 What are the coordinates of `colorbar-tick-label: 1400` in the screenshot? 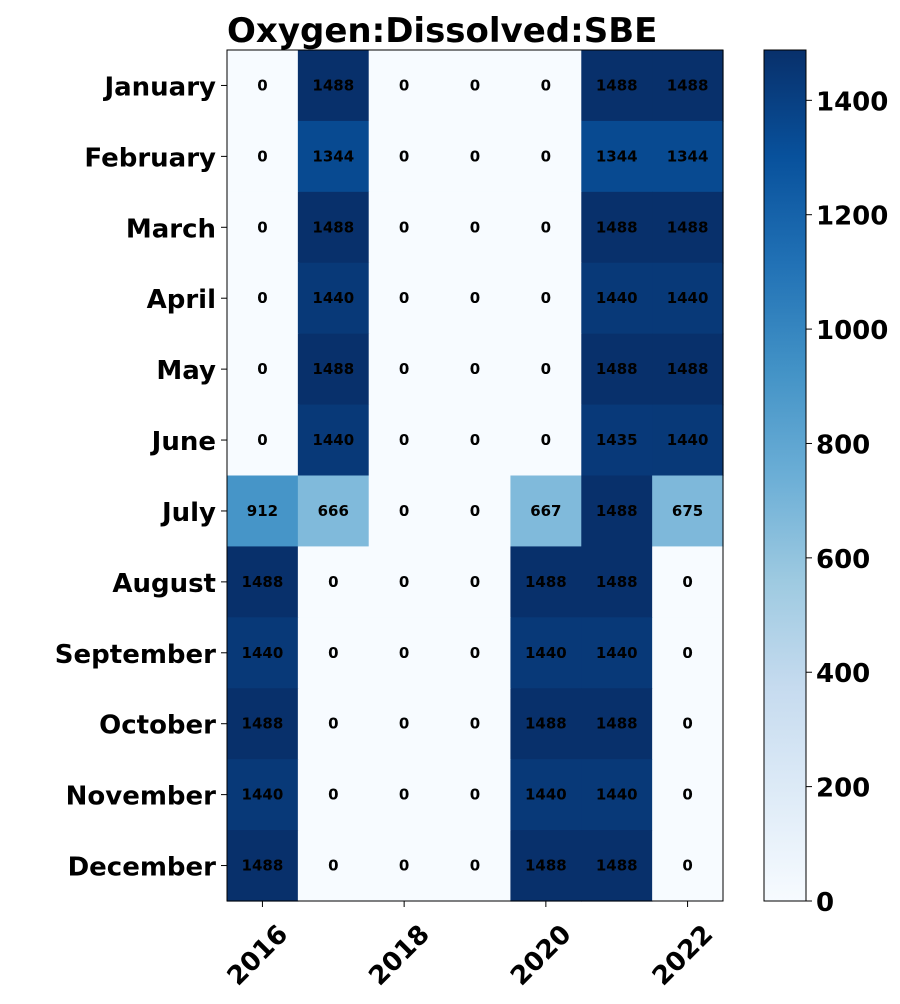 It's located at (852, 102).